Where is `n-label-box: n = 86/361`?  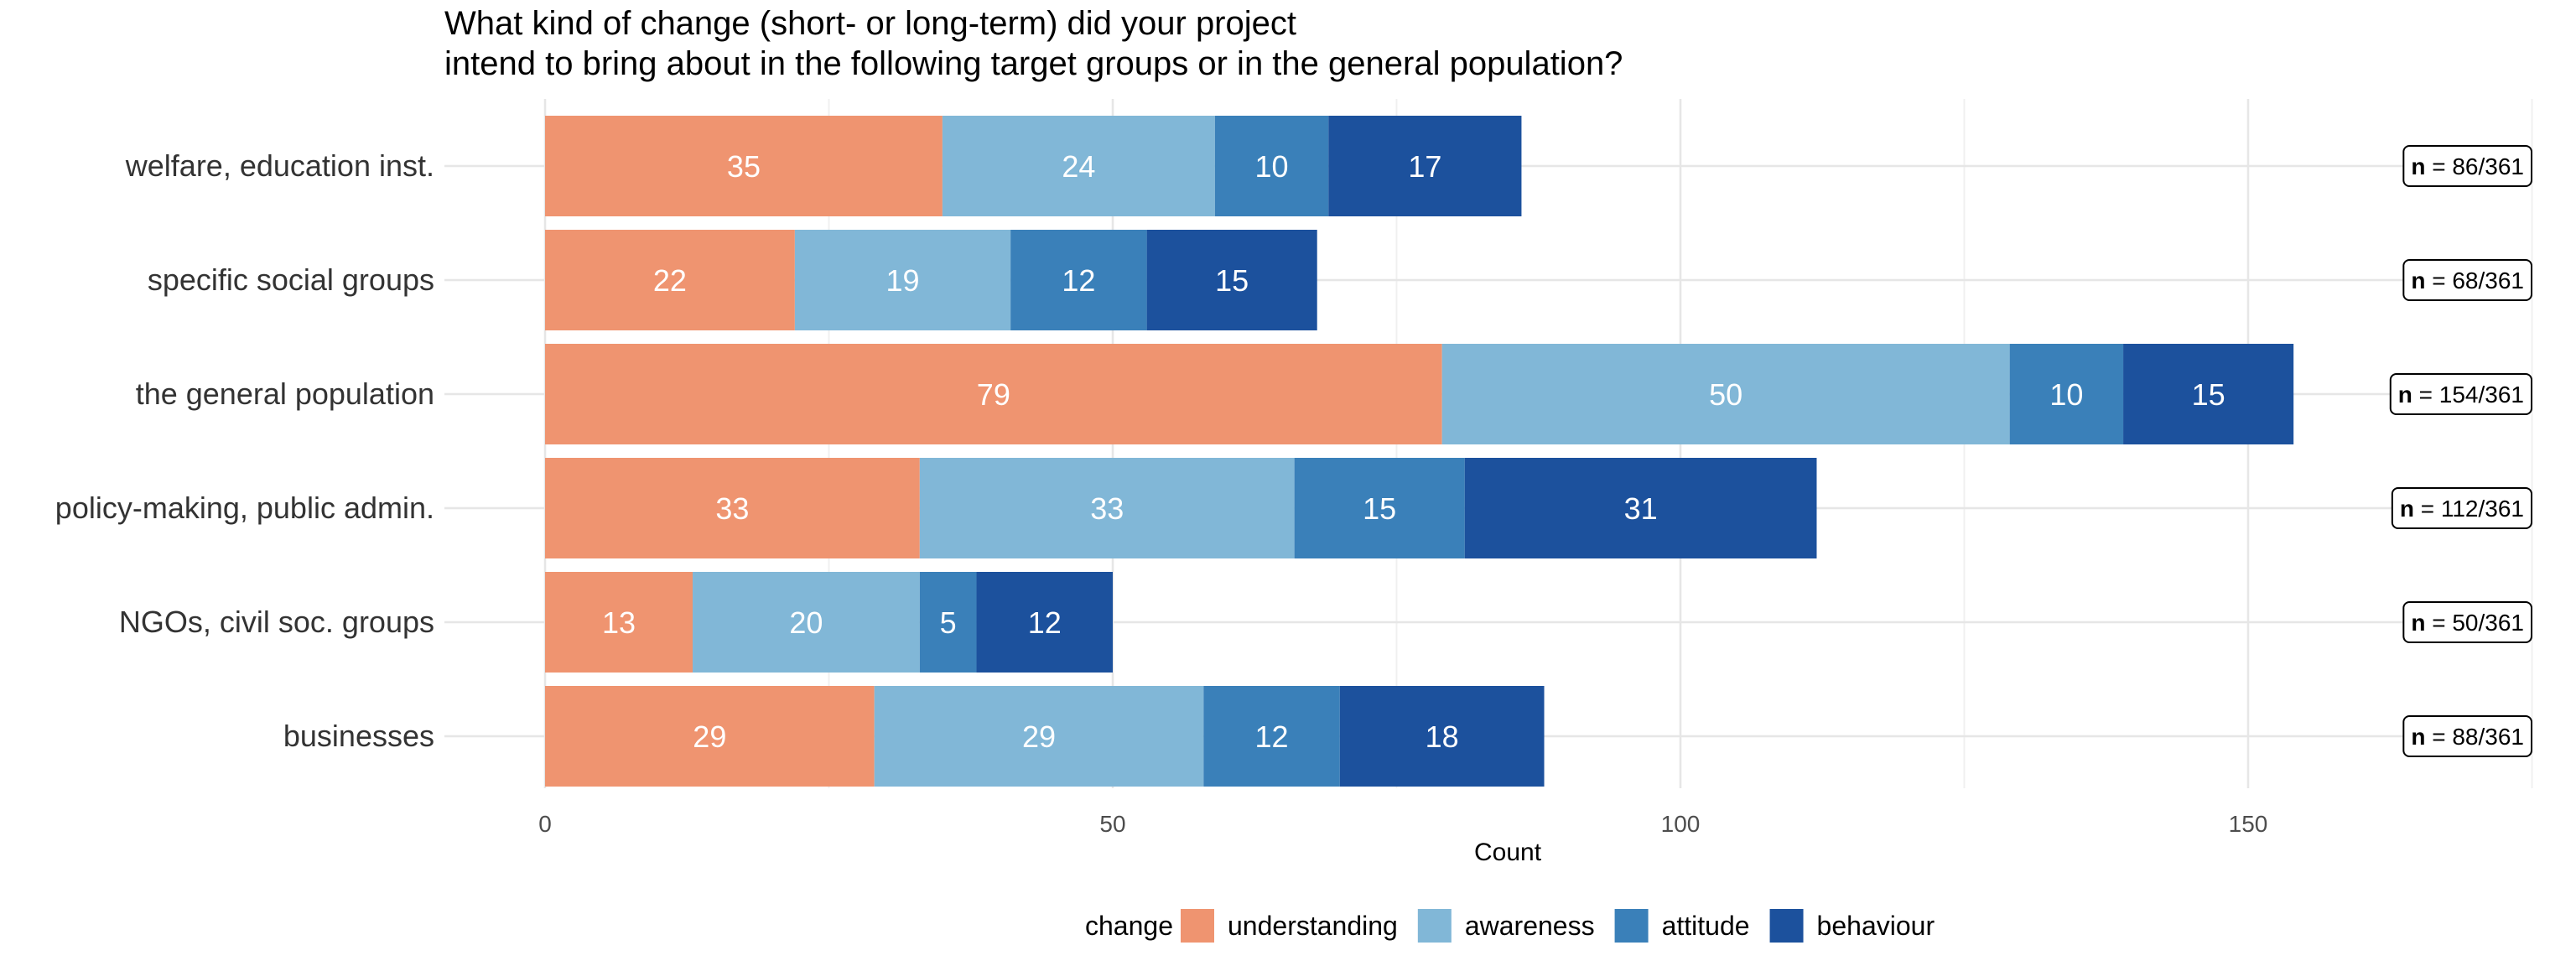 n-label-box: n = 86/361 is located at coordinates (2467, 166).